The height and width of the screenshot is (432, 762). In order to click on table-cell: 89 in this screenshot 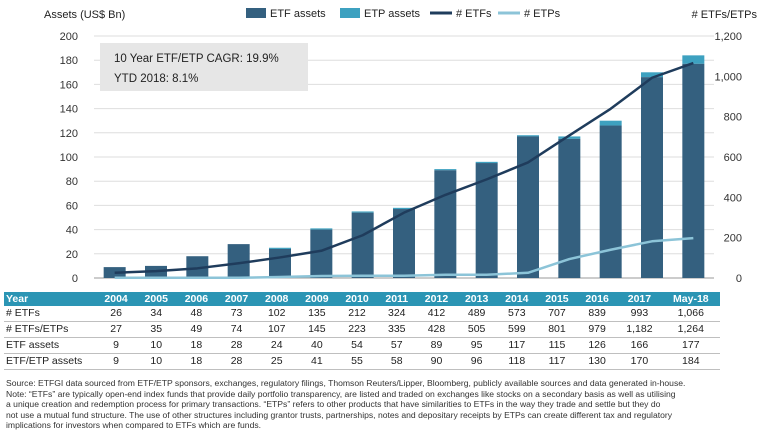, I will do `click(436, 345)`.